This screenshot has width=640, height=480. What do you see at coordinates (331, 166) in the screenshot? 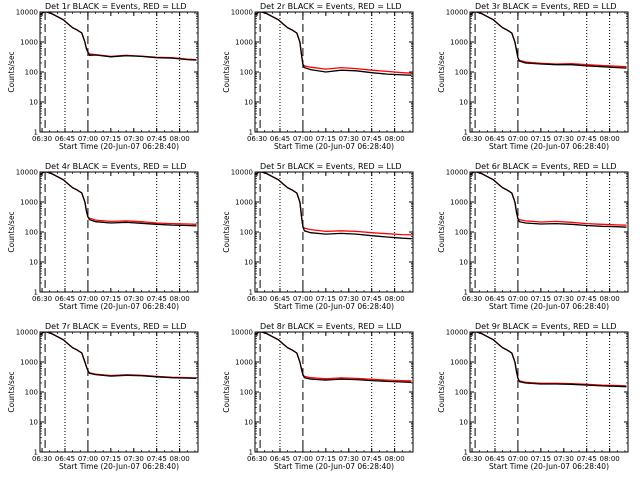
I see `chart-title: Det 5r BLACK = Events, RED = LLD` at bounding box center [331, 166].